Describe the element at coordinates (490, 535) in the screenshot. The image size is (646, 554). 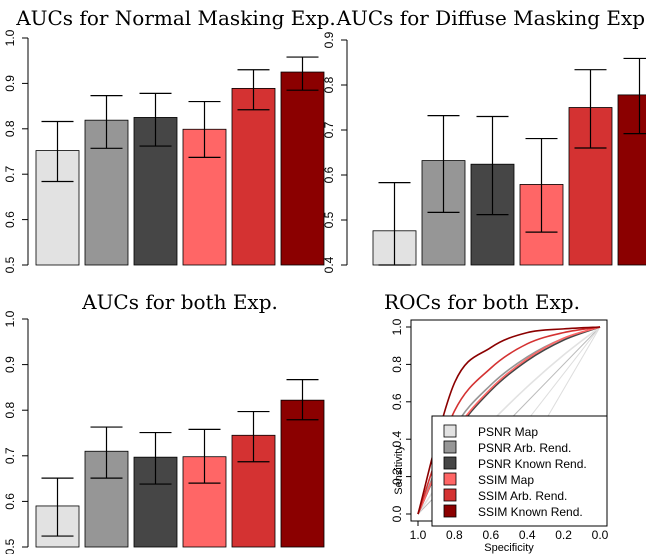
I see `roc-x-tick-label: 0.6` at that location.